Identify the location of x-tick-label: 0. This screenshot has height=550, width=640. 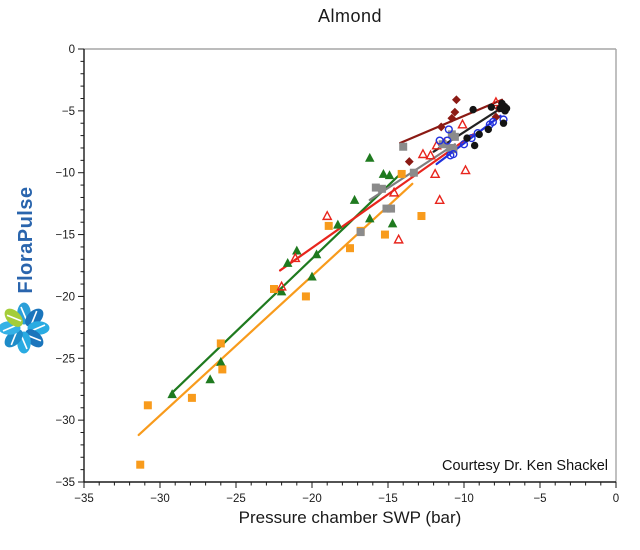
(616, 499).